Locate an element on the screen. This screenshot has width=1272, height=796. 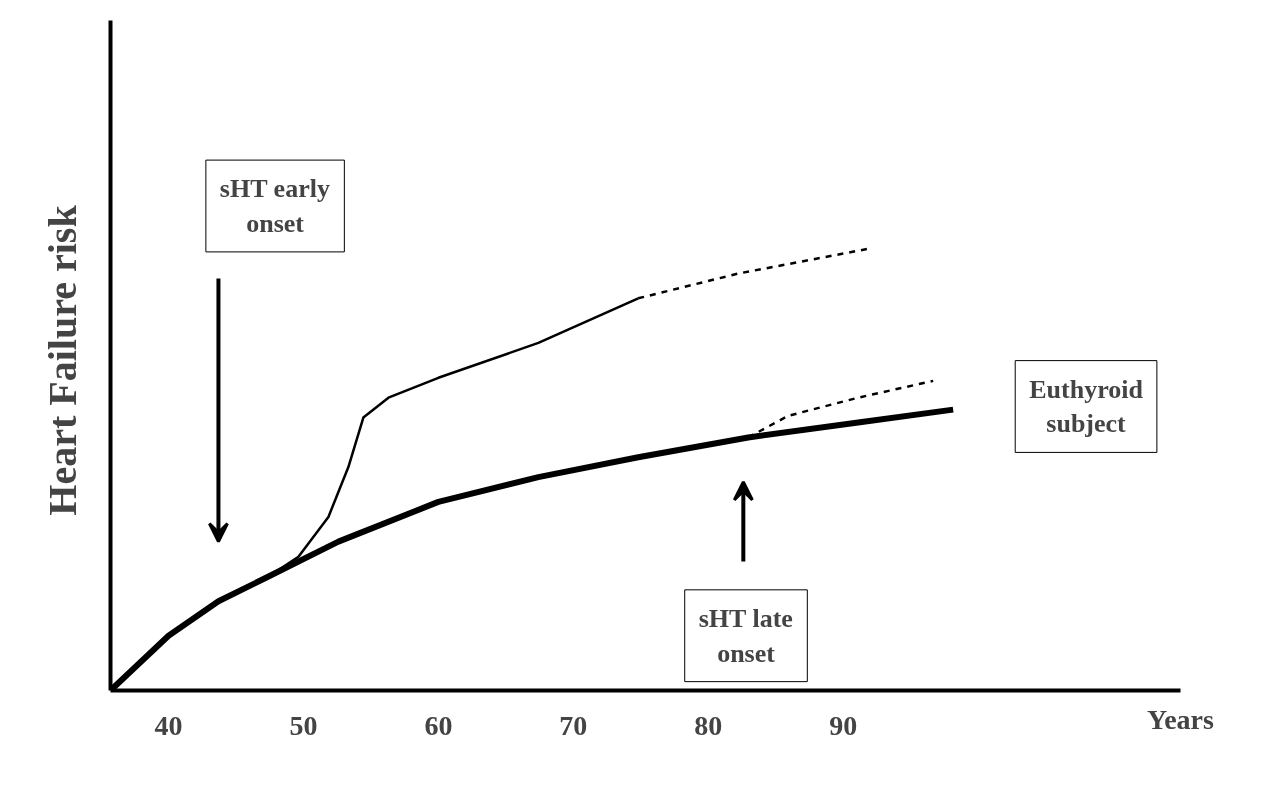
text: sHT early onset is located at coordinates (274, 206).